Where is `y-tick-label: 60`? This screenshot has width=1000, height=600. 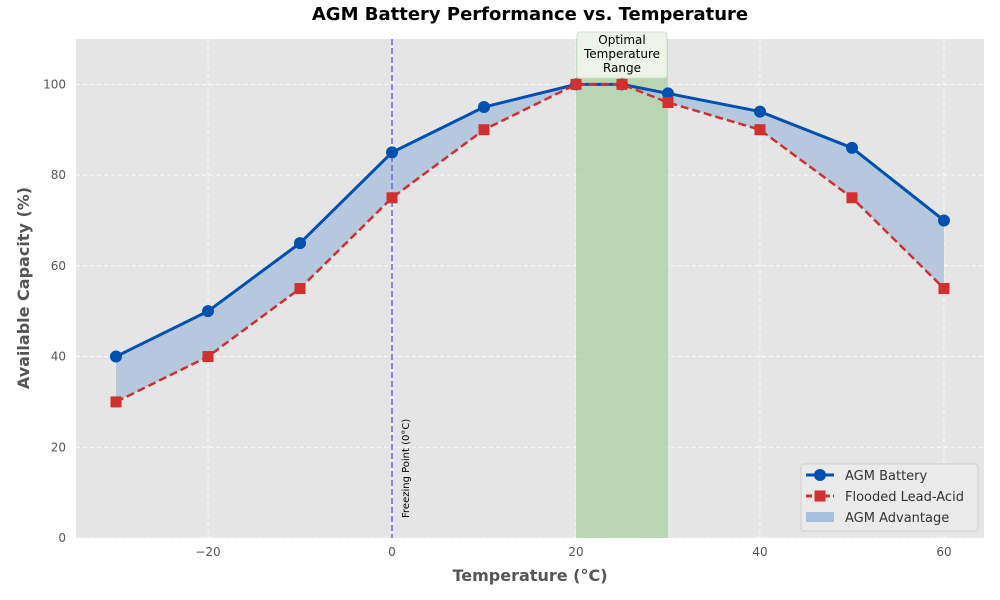 y-tick-label: 60 is located at coordinates (58, 266).